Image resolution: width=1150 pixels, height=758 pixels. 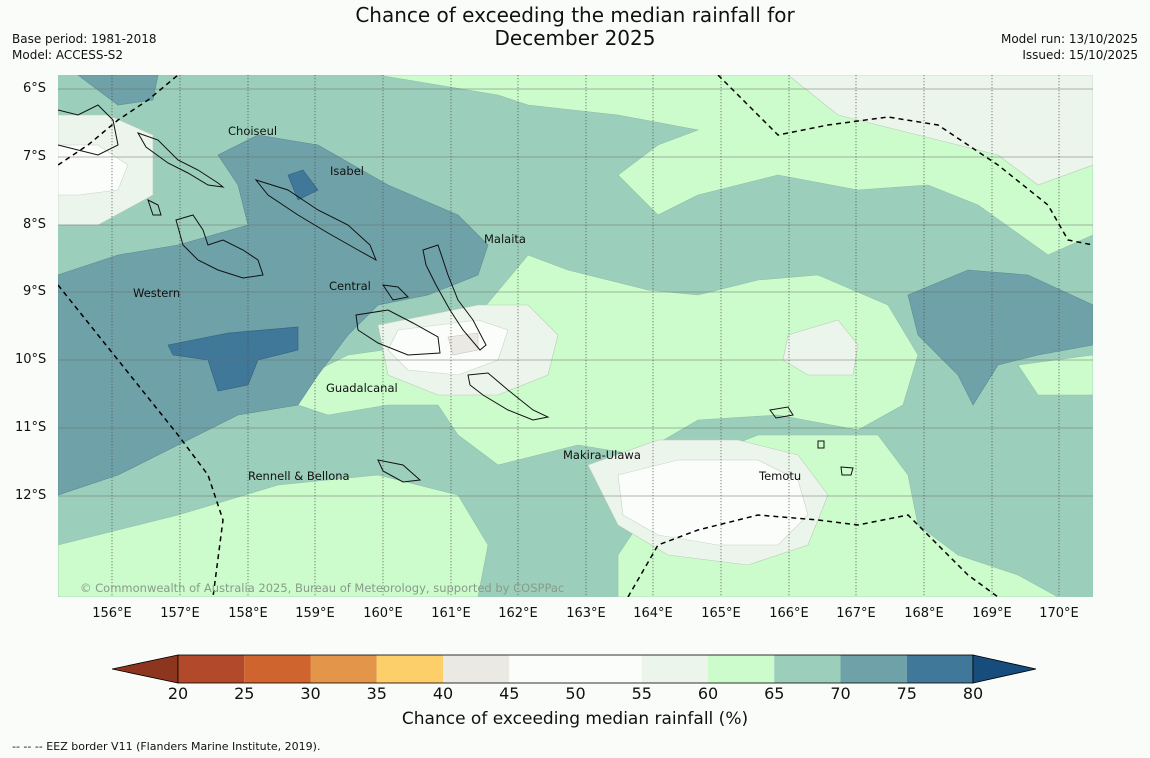 What do you see at coordinates (84, 47) in the screenshot?
I see `base-info: Base period: 1981-2018 Model: ACCESS-S2` at bounding box center [84, 47].